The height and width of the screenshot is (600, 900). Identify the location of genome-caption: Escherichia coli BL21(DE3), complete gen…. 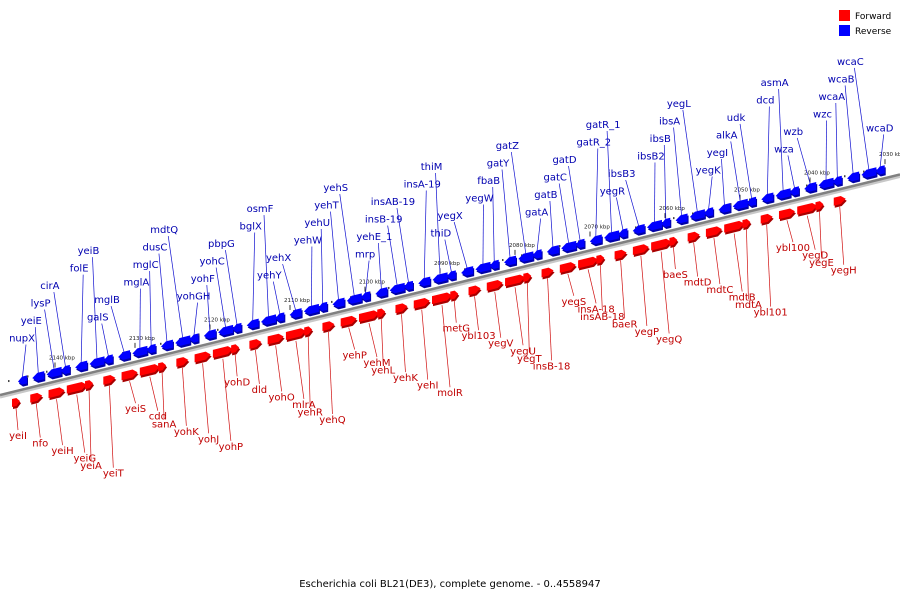
(450, 584).